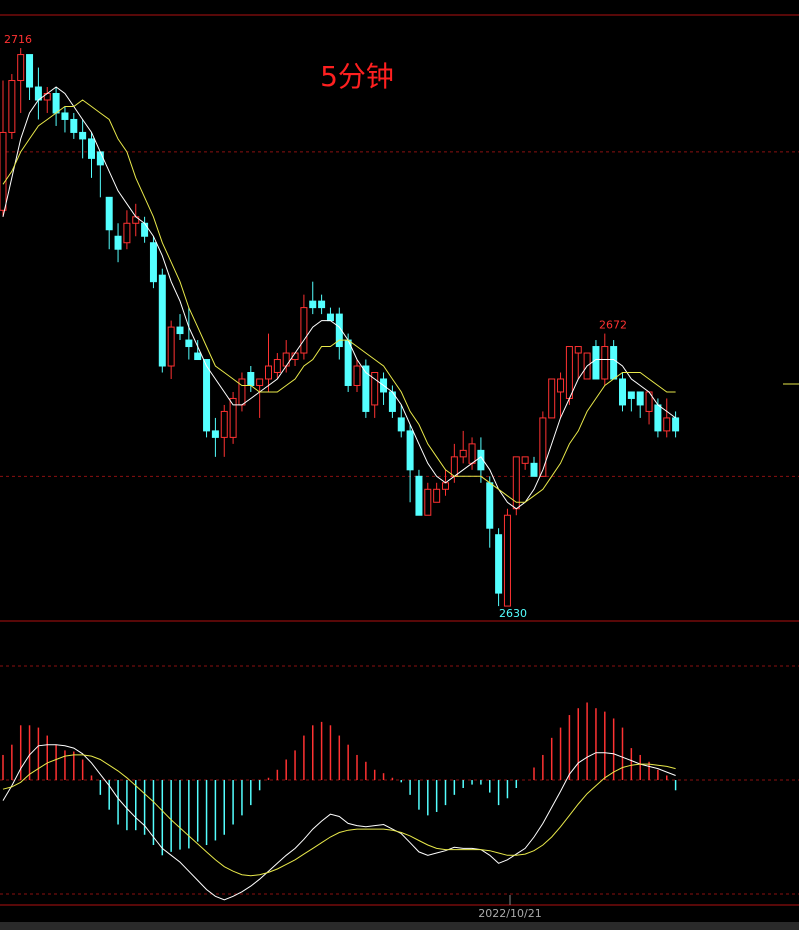  Describe the element at coordinates (357, 76) in the screenshot. I see `chart-title: 5分钟` at that location.